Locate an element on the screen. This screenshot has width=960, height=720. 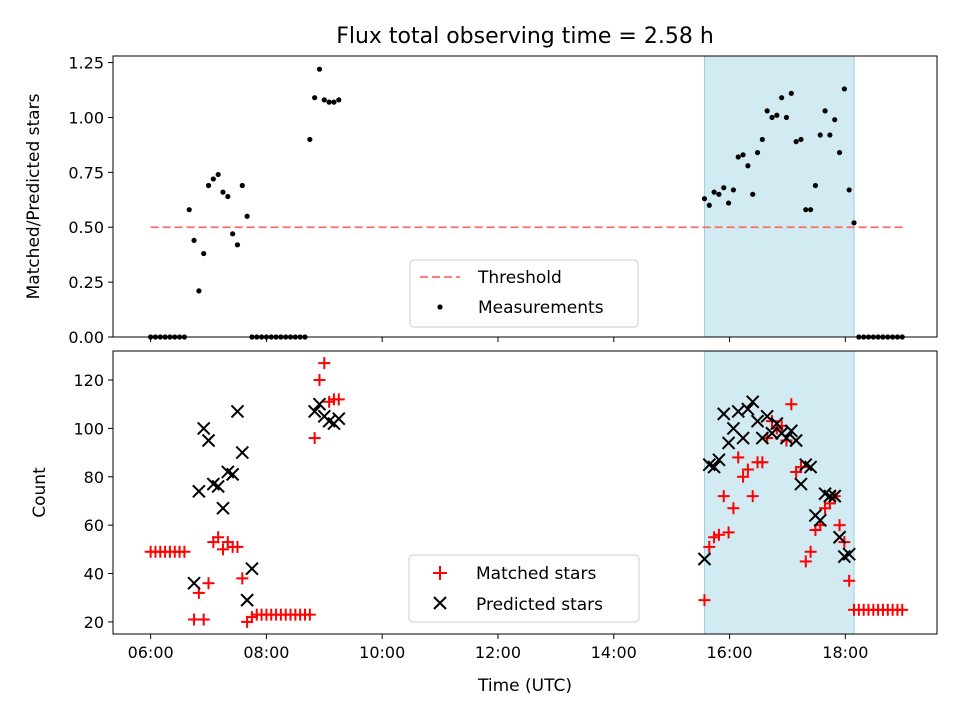
legend-measurements-label: Measurements is located at coordinates (541, 308).